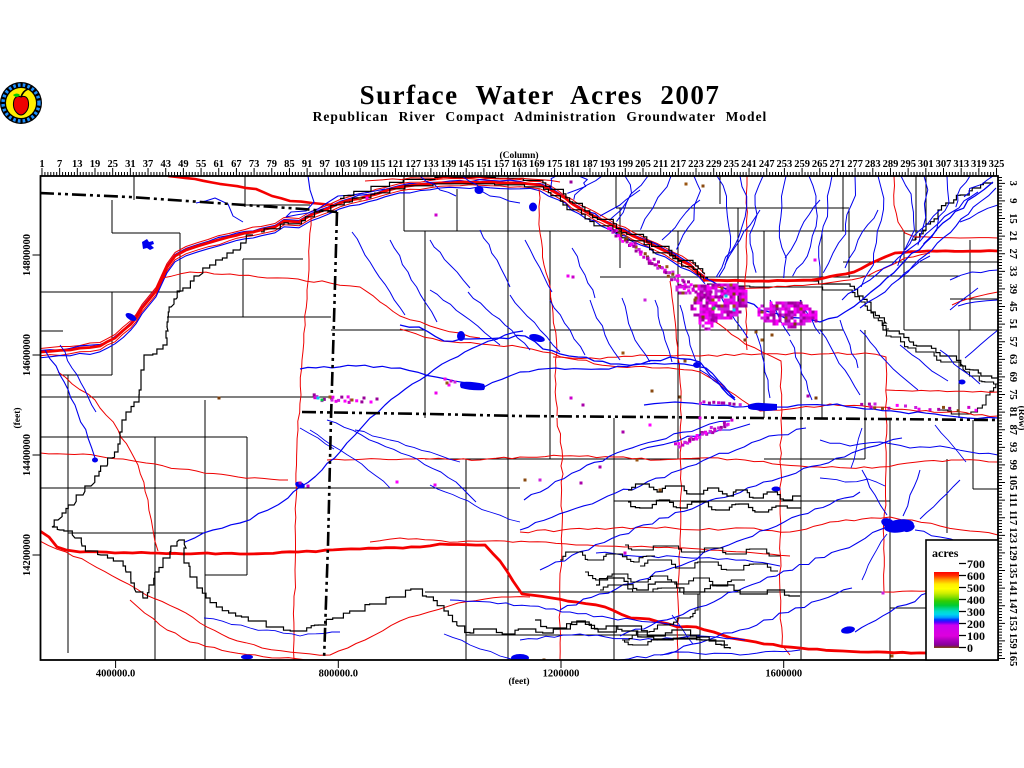 This screenshot has height=768, width=1024. I want to click on svg-text: 97, so click(325, 164).